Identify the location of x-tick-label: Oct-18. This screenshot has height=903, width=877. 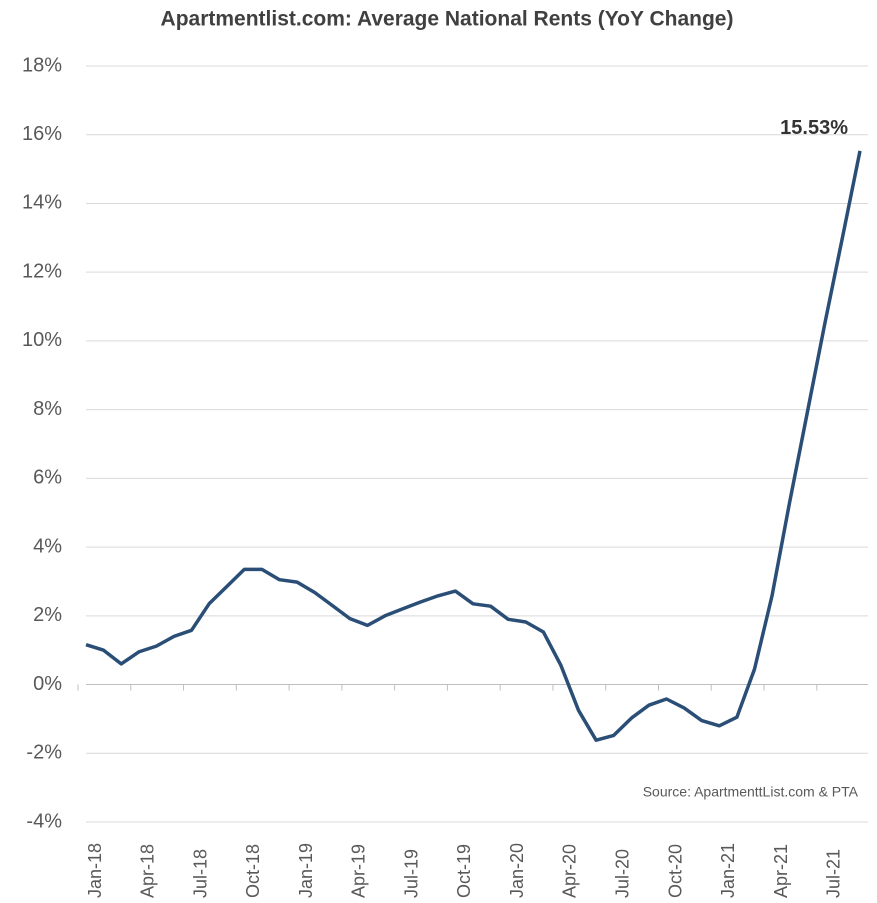
(253, 871).